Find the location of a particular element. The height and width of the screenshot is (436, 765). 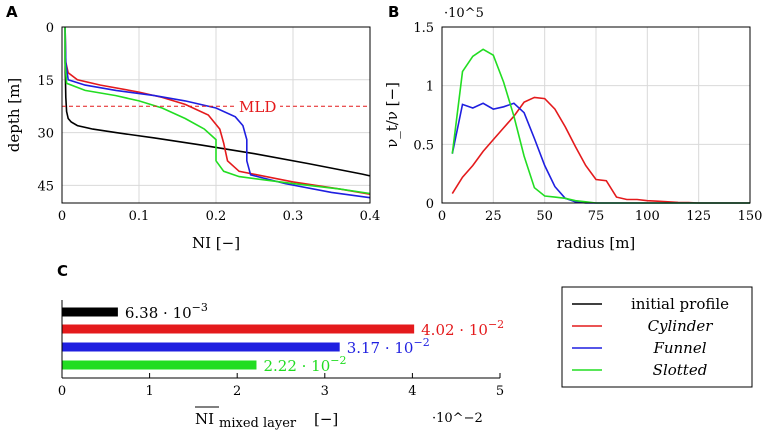

bar-value-label: 2.22 · 10⁻² is located at coordinates (304, 364).